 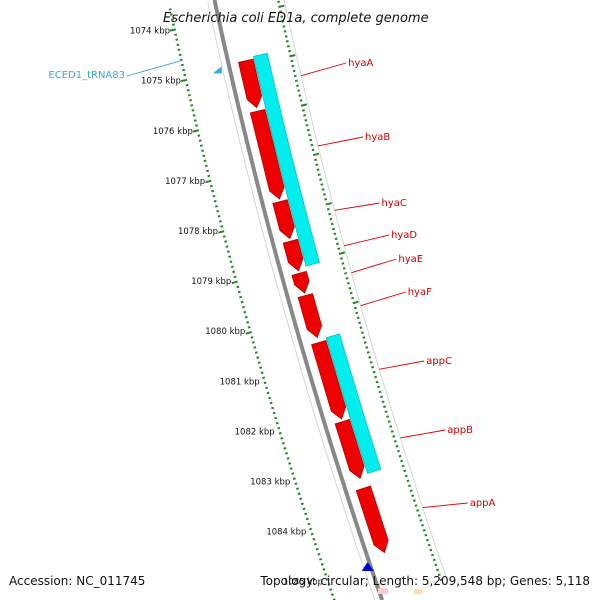 I want to click on kbp-label: 1080 kbp, so click(x=225, y=332).